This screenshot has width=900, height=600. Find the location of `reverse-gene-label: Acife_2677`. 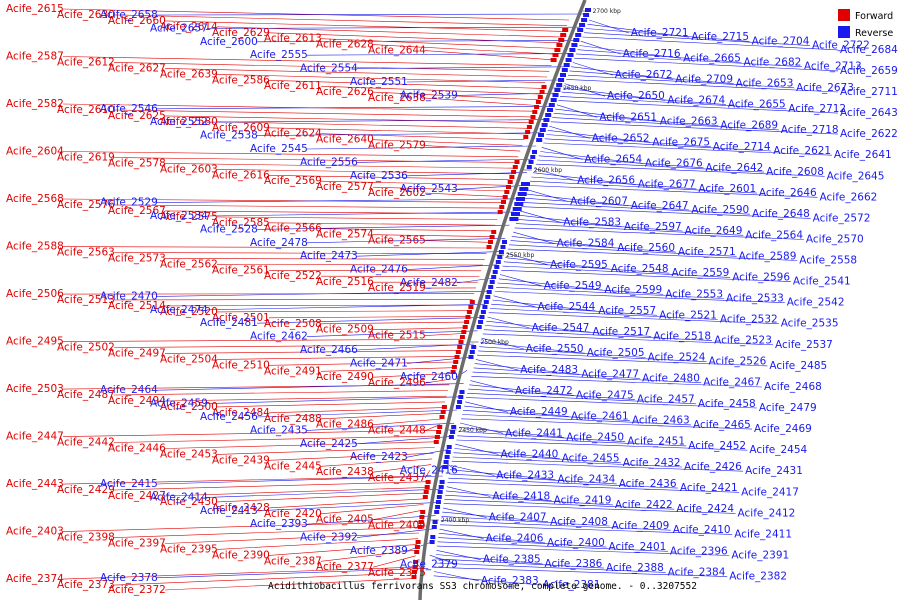

reverse-gene-label: Acife_2677 is located at coordinates (667, 185).